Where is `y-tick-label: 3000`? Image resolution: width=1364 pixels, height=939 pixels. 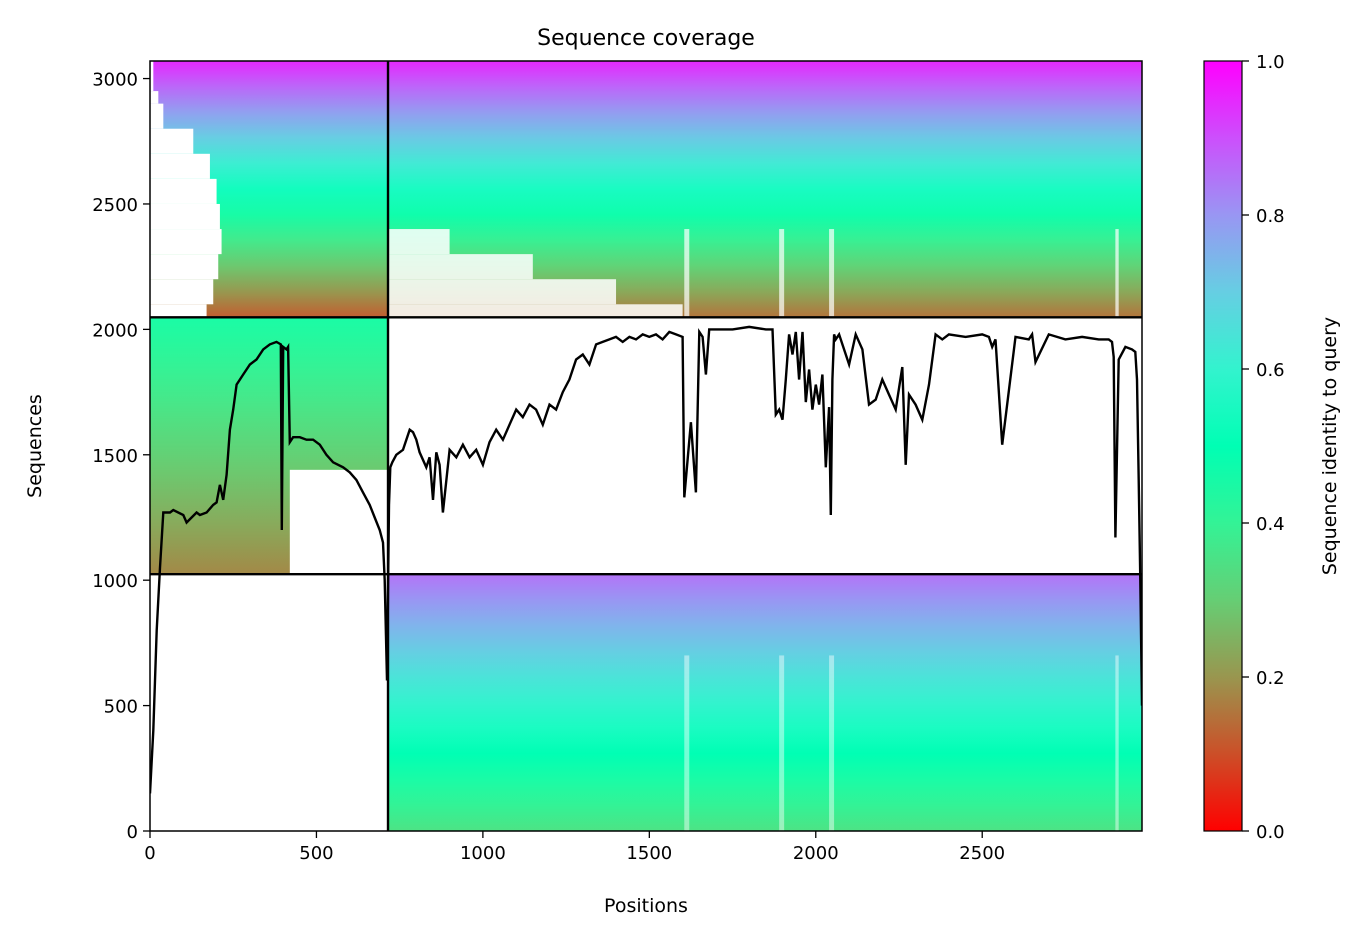 y-tick-label: 3000 is located at coordinates (115, 80).